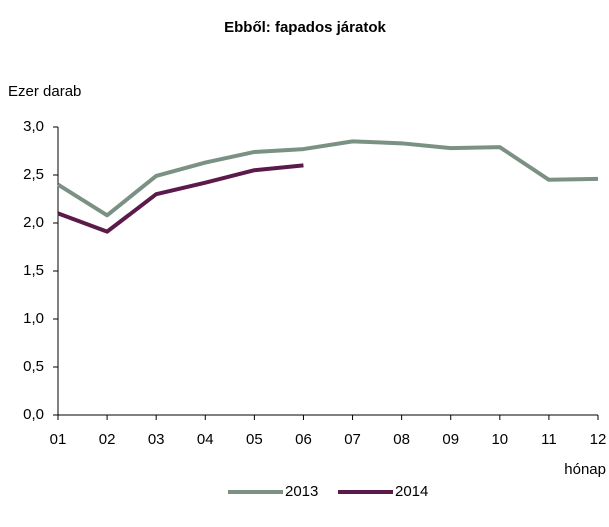 The width and height of the screenshot is (609, 527). What do you see at coordinates (450, 439) in the screenshot?
I see `x-tick-label: 09` at bounding box center [450, 439].